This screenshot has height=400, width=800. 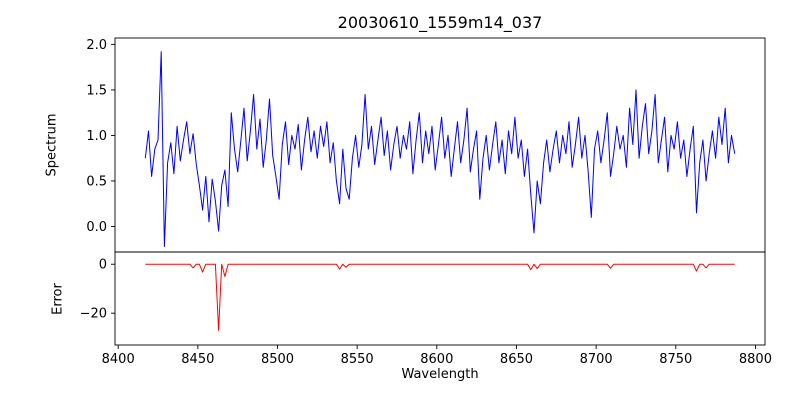 I want to click on x-tick-label: 8400, so click(x=118, y=359).